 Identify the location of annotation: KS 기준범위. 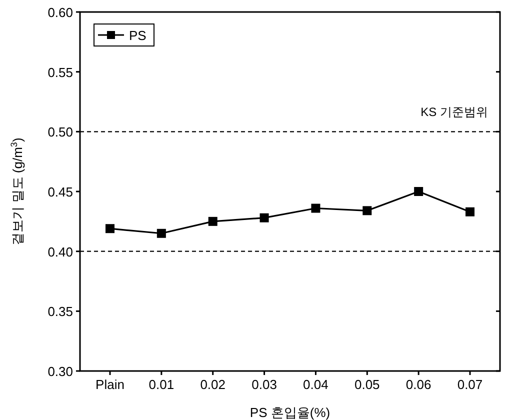
(454, 112).